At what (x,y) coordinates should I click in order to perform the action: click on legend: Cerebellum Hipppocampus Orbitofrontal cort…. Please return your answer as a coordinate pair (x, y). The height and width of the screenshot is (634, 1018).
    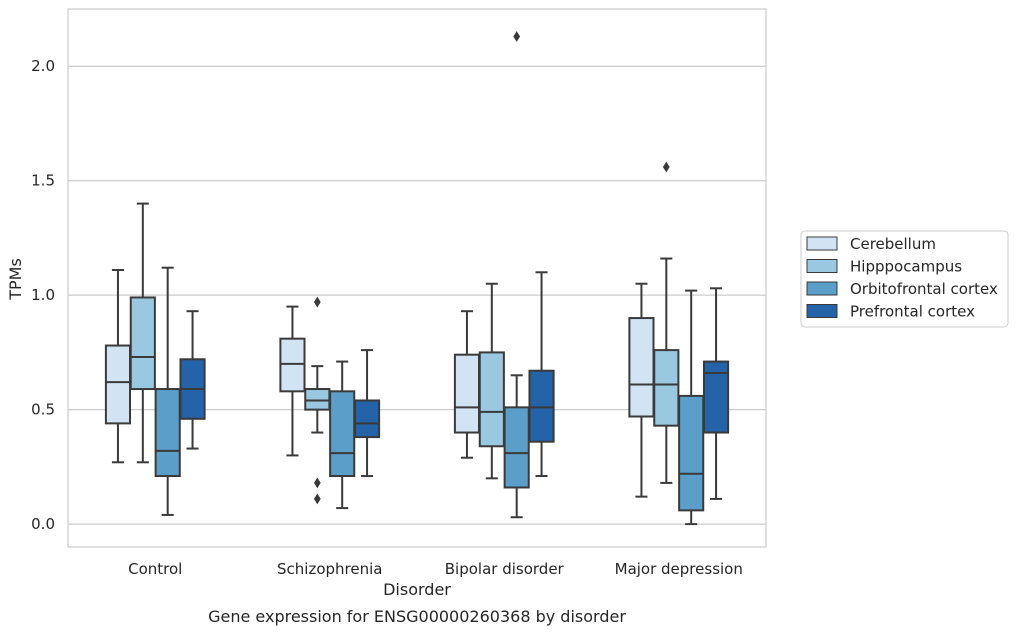
    Looking at the image, I should click on (904, 279).